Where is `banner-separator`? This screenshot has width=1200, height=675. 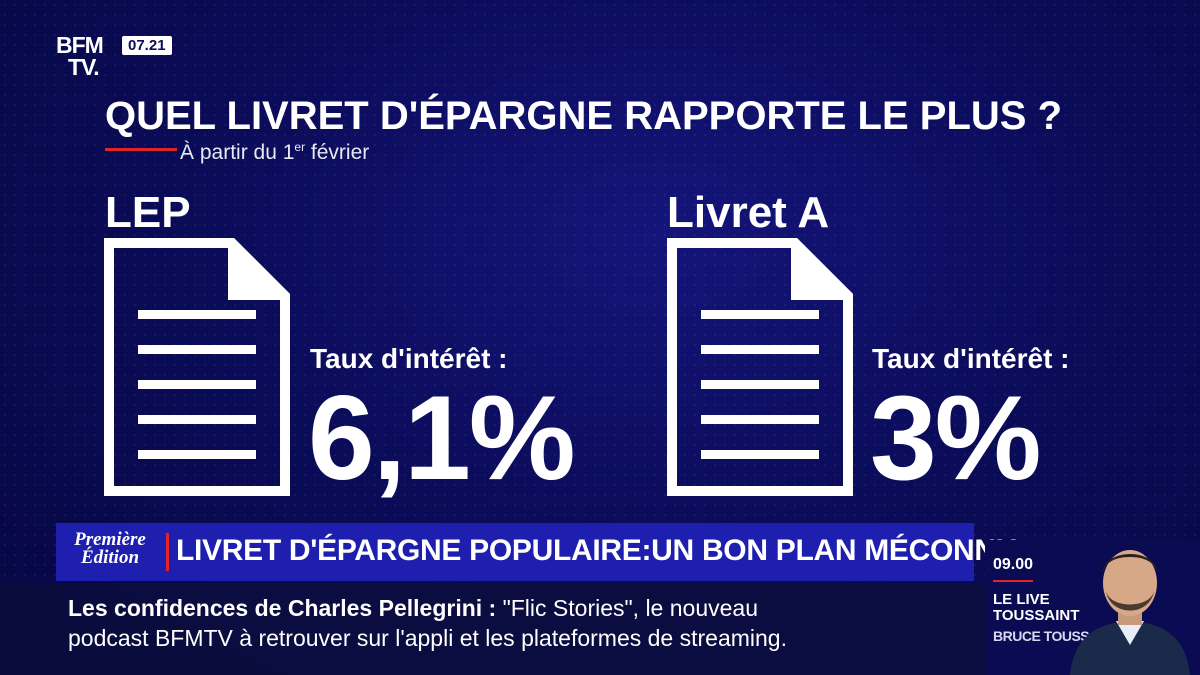 banner-separator is located at coordinates (167, 552).